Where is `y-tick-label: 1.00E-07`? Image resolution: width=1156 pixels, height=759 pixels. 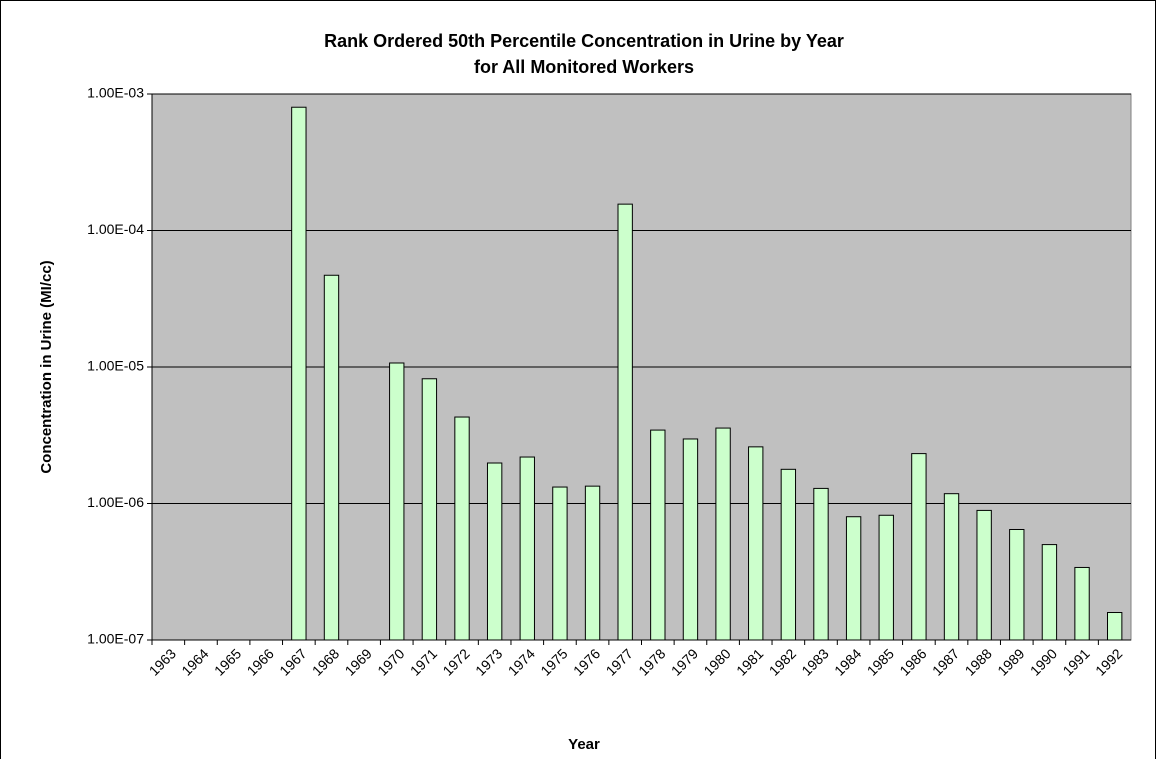
y-tick-label: 1.00E-07 is located at coordinates (115, 639).